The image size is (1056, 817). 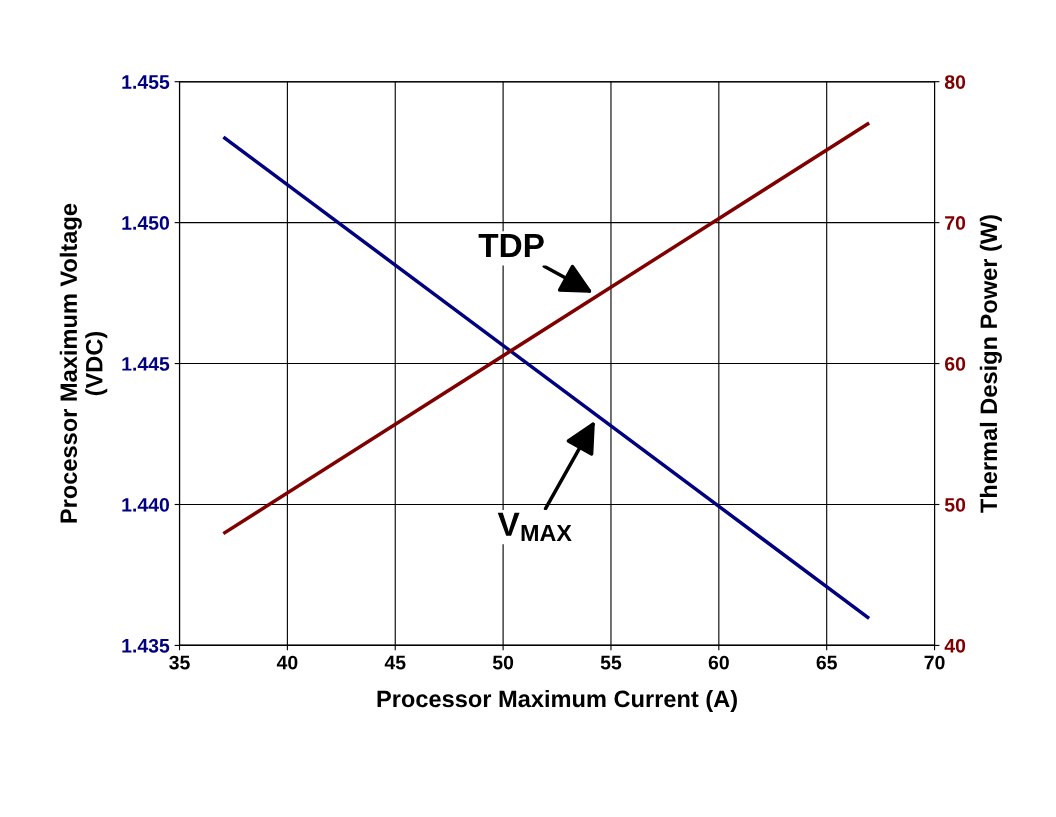 What do you see at coordinates (146, 223) in the screenshot?
I see `y-tick-label: 1.450` at bounding box center [146, 223].